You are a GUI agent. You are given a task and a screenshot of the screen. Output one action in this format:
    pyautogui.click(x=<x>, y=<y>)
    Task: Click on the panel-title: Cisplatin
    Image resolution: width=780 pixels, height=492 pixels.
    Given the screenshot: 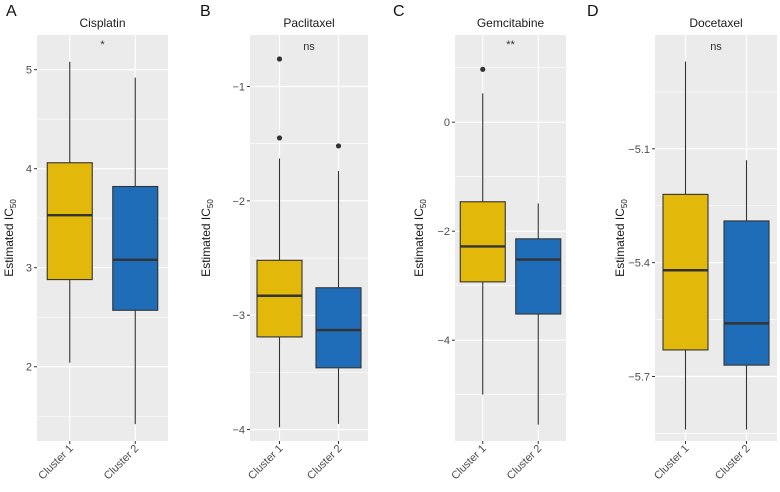 What is the action you would take?
    pyautogui.click(x=102, y=23)
    